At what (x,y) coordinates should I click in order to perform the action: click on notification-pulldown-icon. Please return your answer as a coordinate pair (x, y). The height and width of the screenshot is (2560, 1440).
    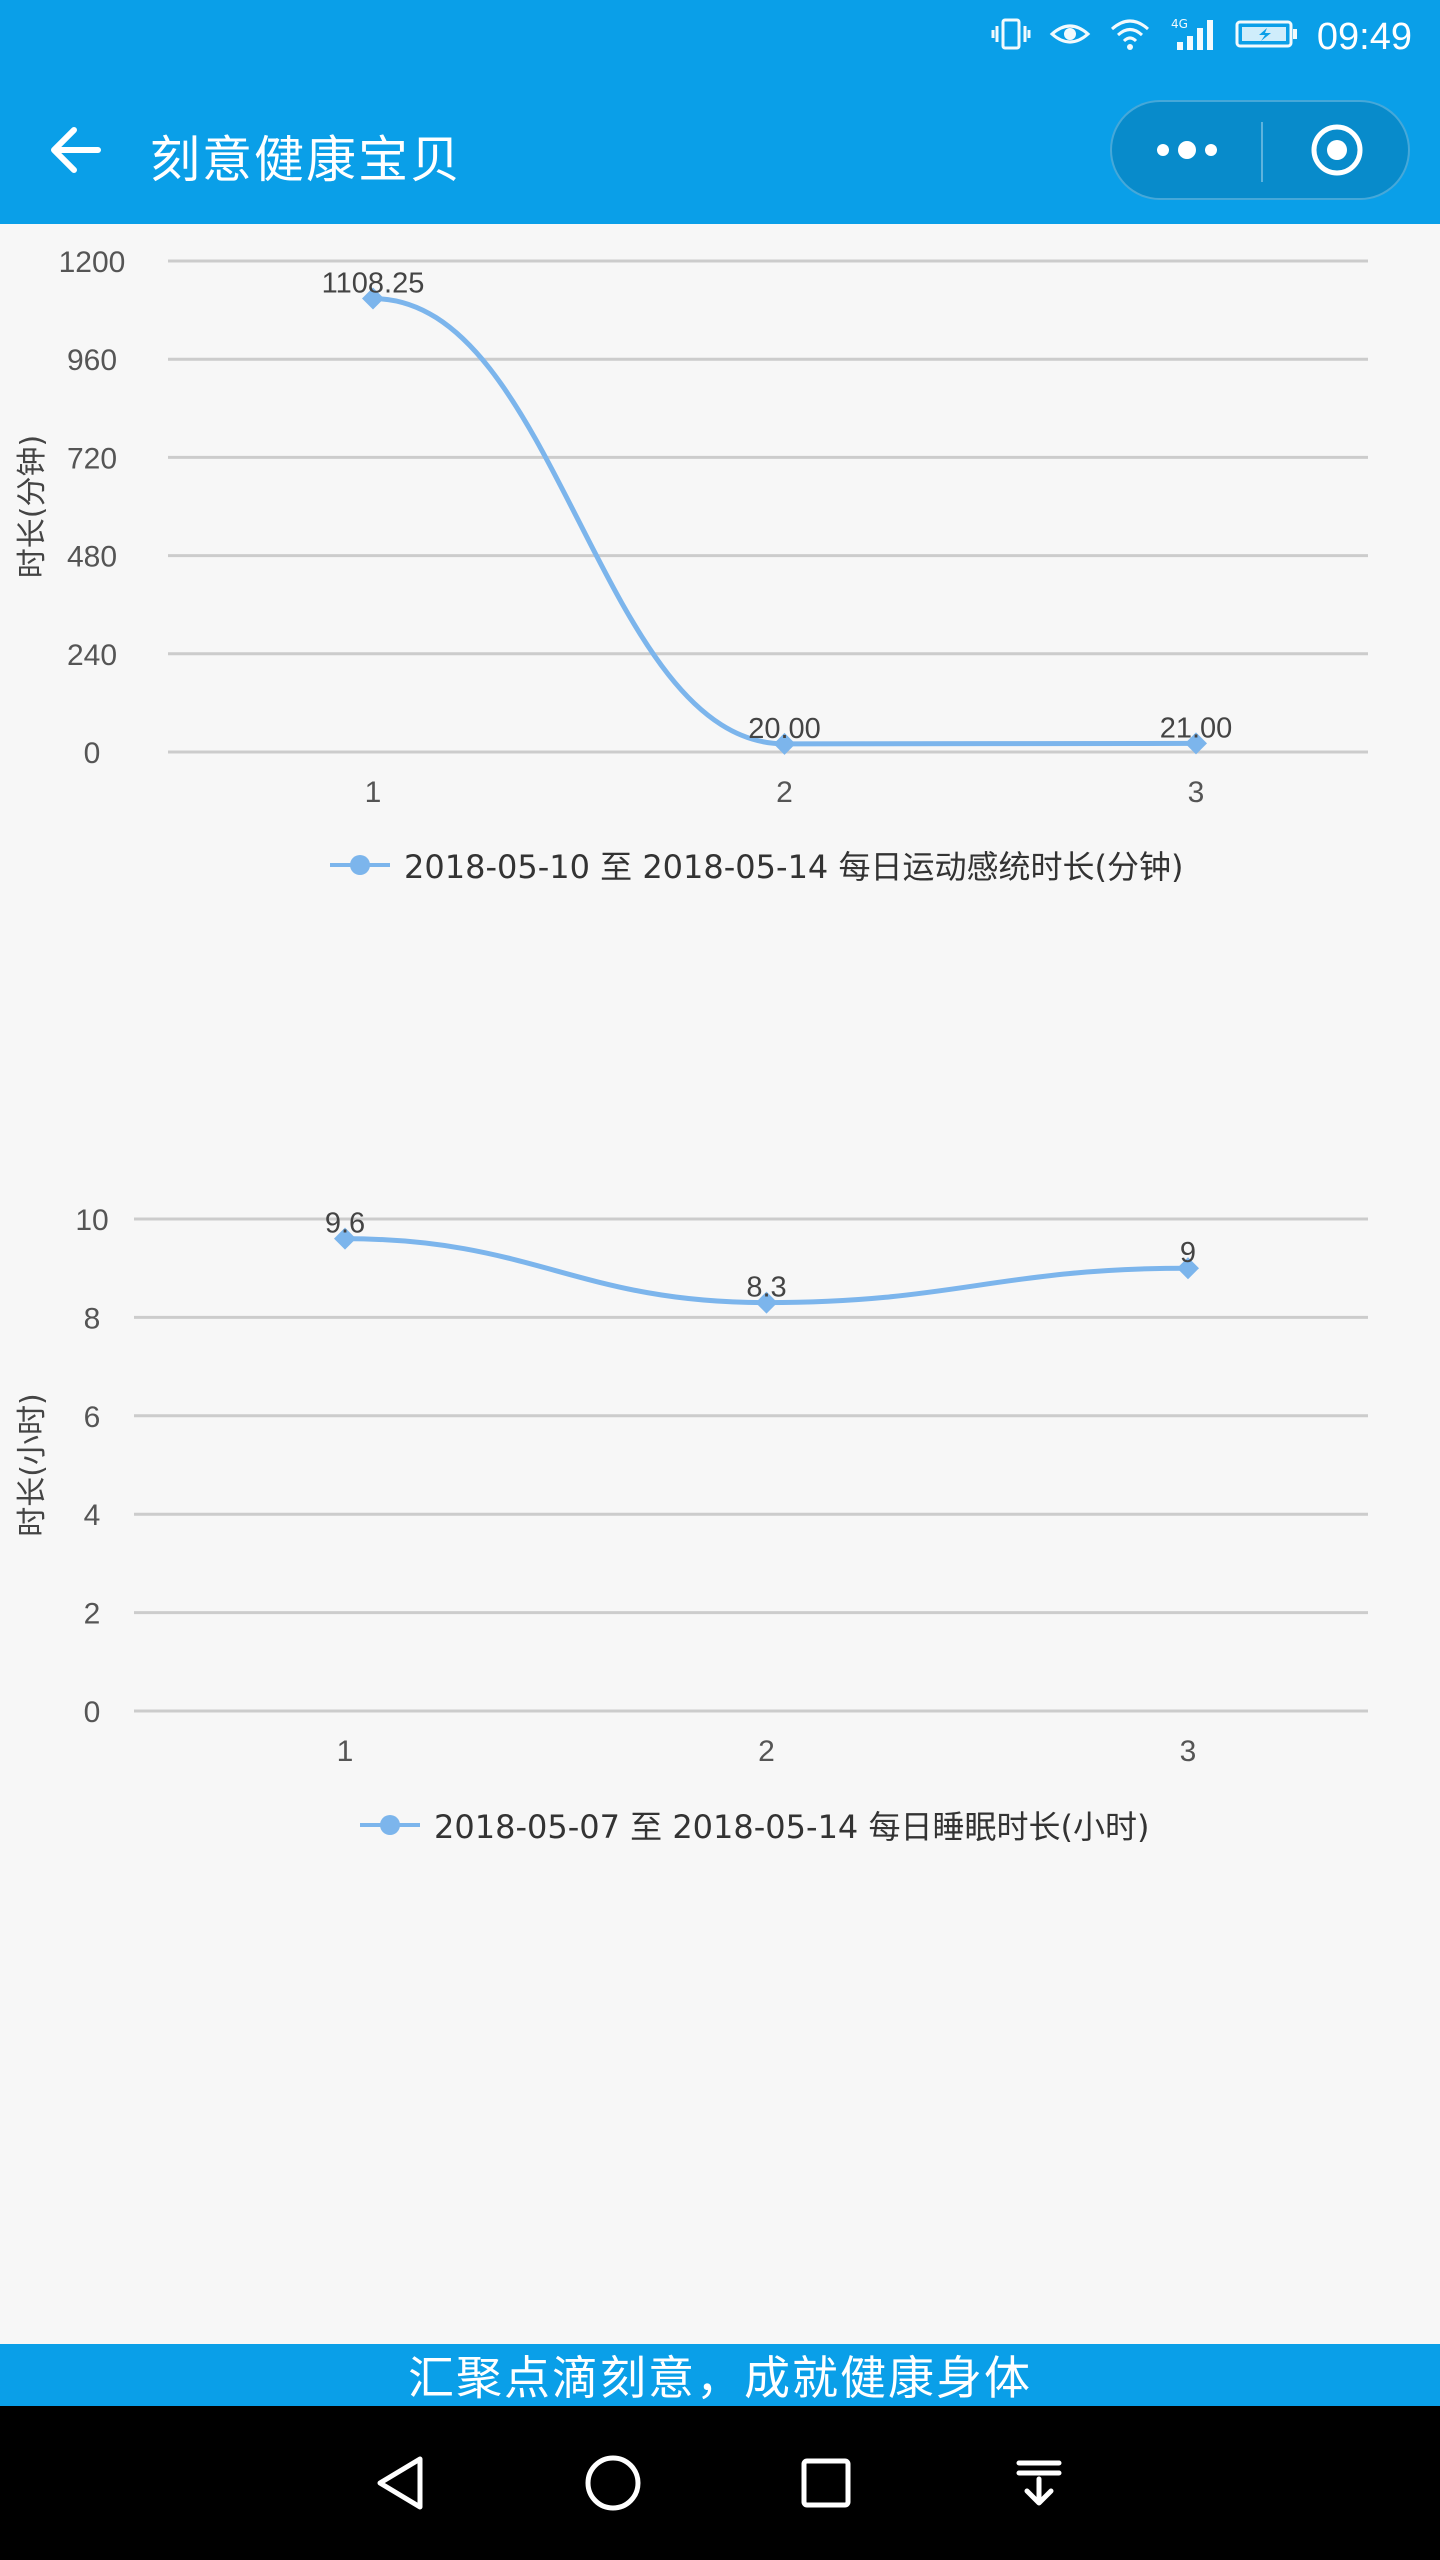
    Looking at the image, I should click on (1039, 2483).